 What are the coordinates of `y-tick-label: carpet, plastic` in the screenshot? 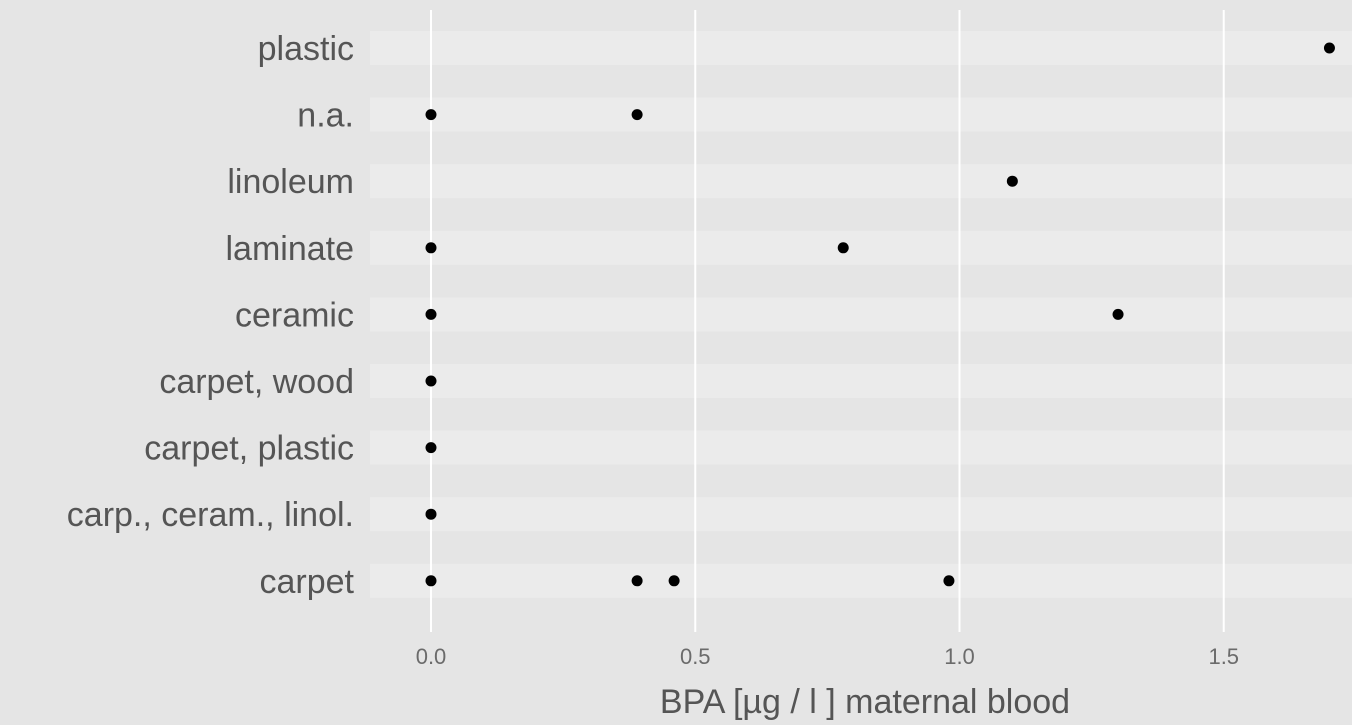 It's located at (249, 449).